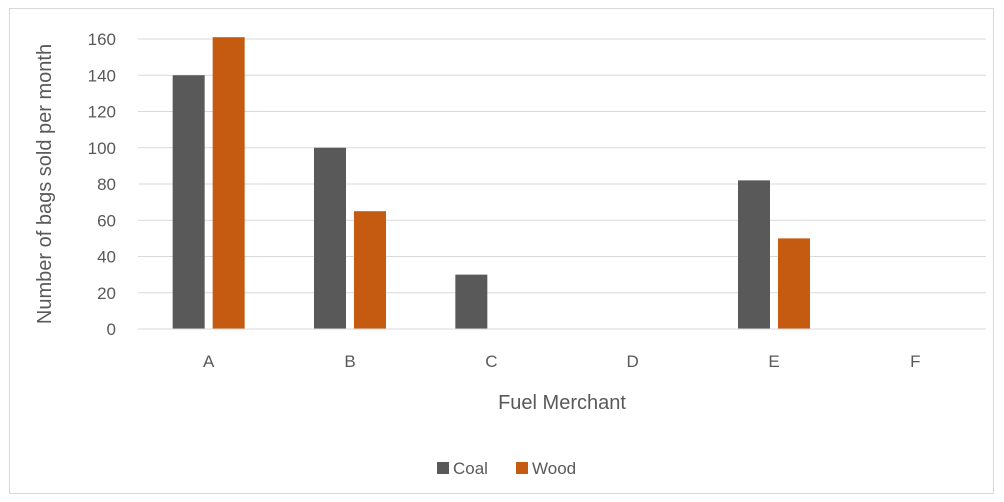 The image size is (1004, 502). What do you see at coordinates (754, 254) in the screenshot?
I see `bar-coal-e` at bounding box center [754, 254].